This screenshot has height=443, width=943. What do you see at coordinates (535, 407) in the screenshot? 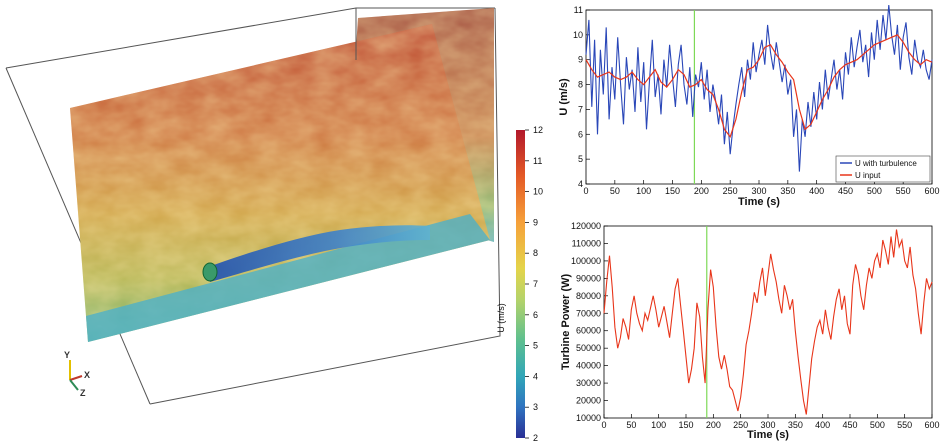
I see `colorbar-tick-label: 3` at bounding box center [535, 407].